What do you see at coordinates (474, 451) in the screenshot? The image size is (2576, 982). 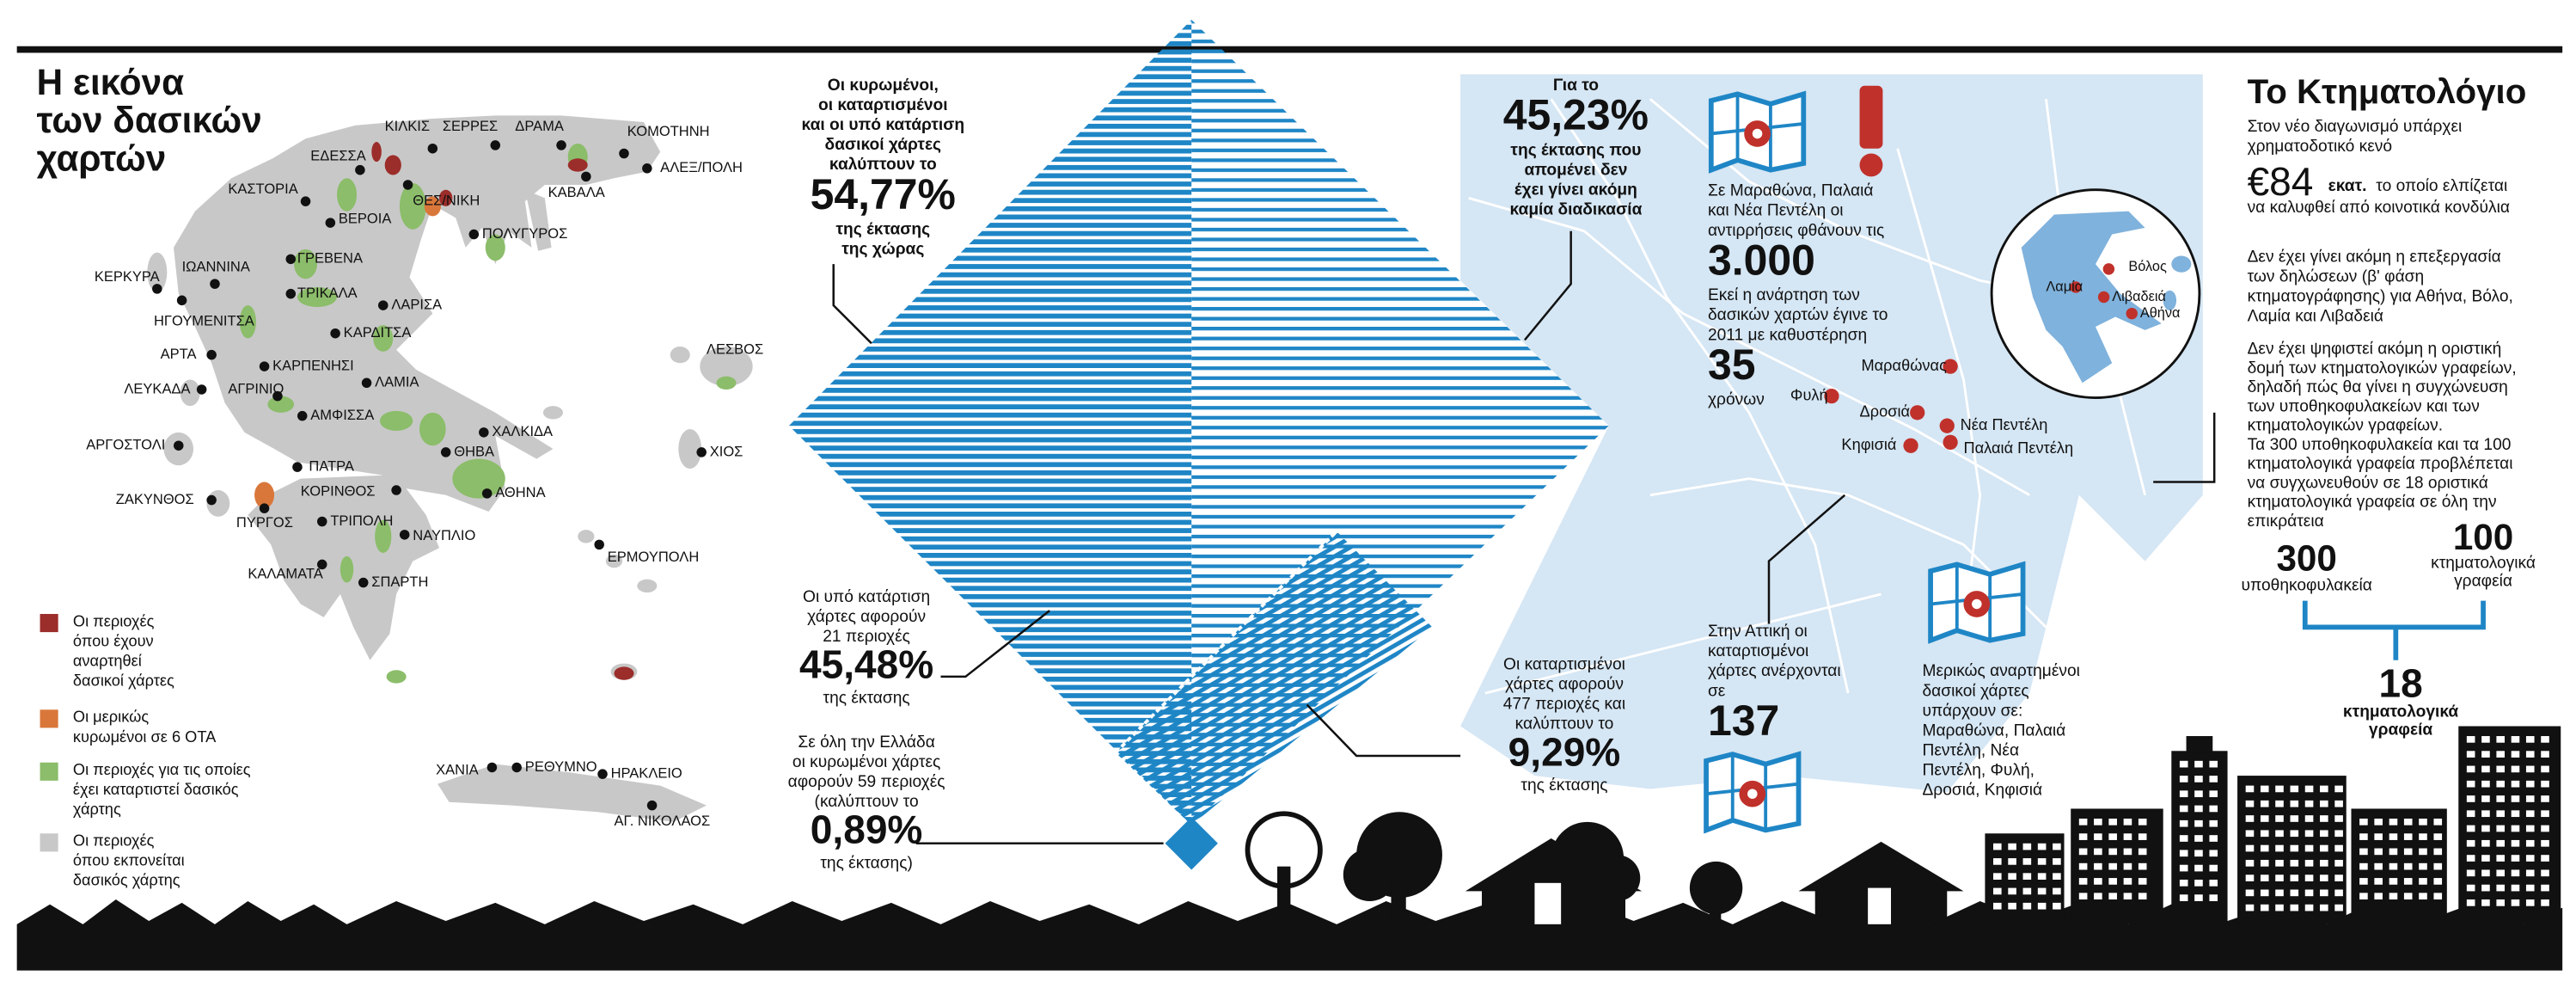 I see `city-label: ΘΗΒΑ` at bounding box center [474, 451].